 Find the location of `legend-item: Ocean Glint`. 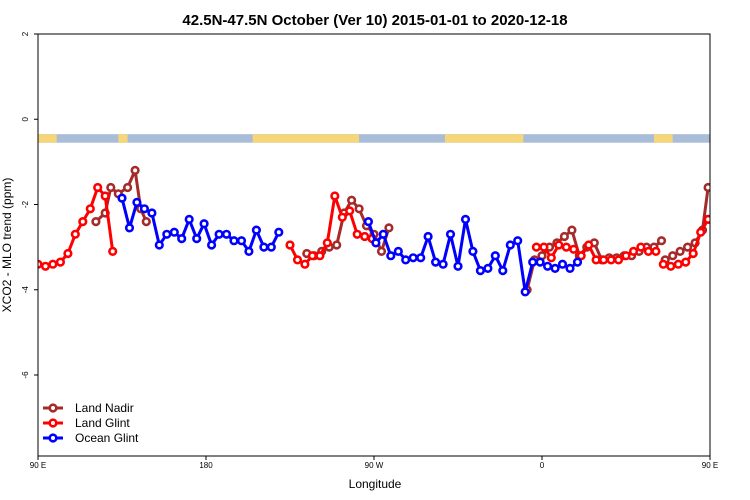

legend-item: Ocean Glint is located at coordinates (91, 438).